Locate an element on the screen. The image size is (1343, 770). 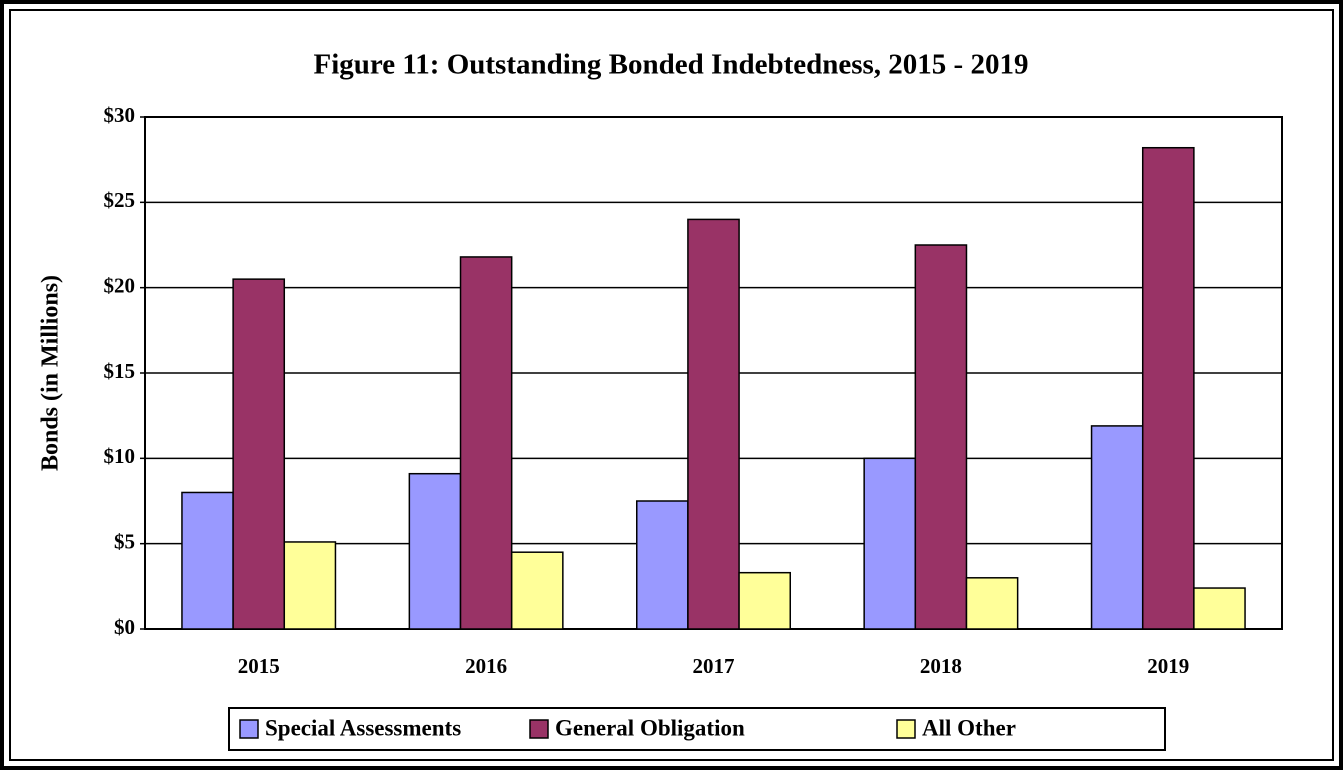
y-tick-label: $20 is located at coordinates (120, 285).